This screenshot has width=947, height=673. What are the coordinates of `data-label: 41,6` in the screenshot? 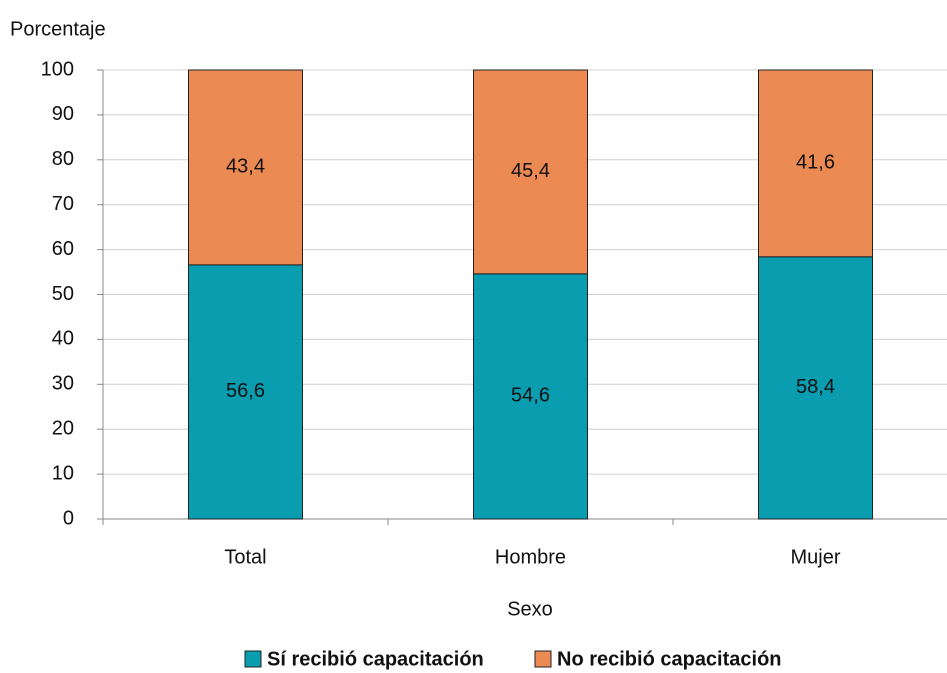 It's located at (815, 163).